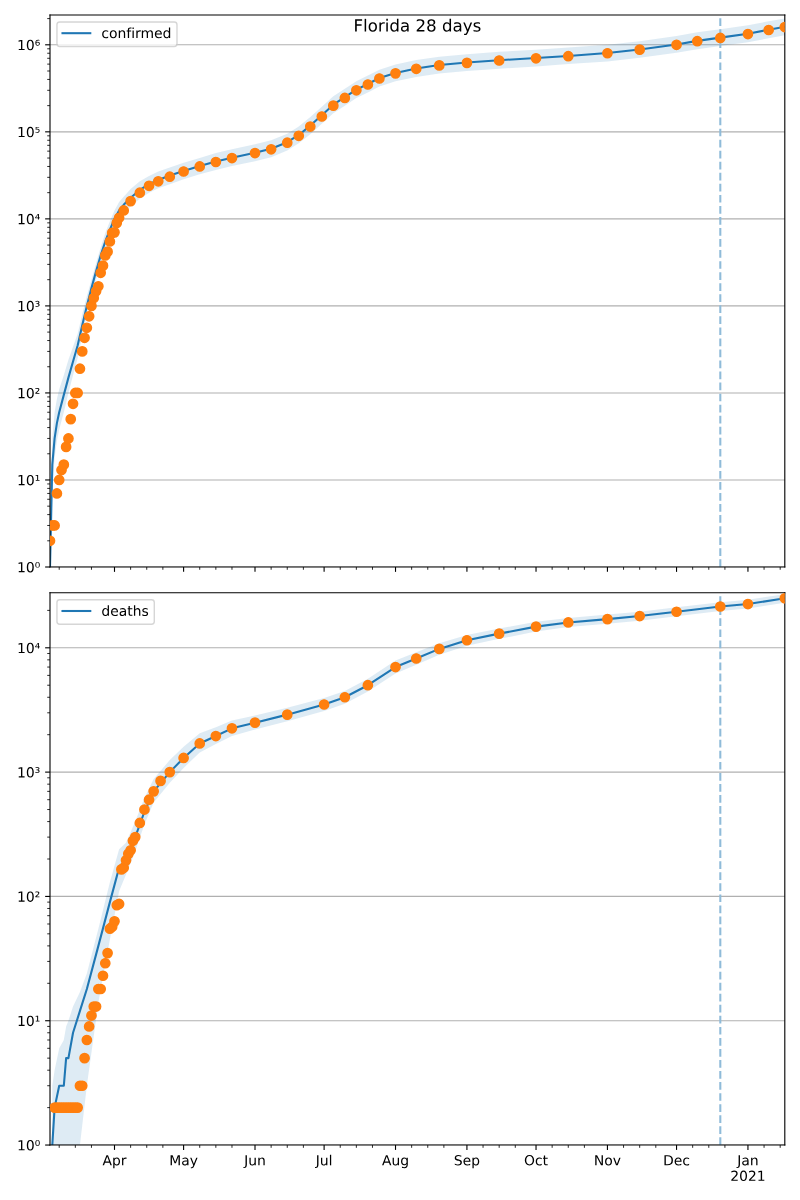 This screenshot has width=800, height=1200. What do you see at coordinates (467, 1162) in the screenshot?
I see `x-tick-label: Sep` at bounding box center [467, 1162].